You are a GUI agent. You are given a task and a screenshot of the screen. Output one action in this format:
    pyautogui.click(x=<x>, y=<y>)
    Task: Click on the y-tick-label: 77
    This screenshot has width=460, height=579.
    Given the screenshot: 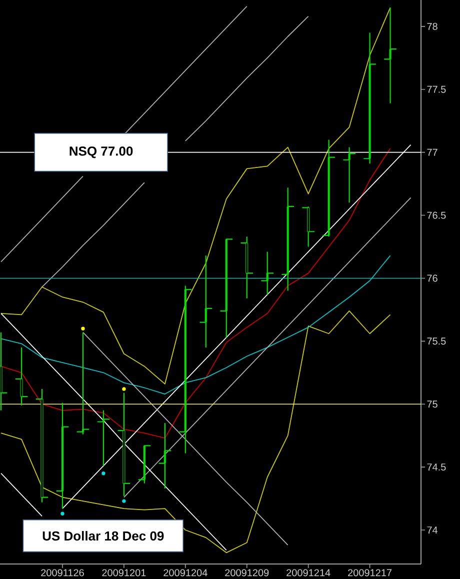 What is the action you would take?
    pyautogui.click(x=432, y=152)
    